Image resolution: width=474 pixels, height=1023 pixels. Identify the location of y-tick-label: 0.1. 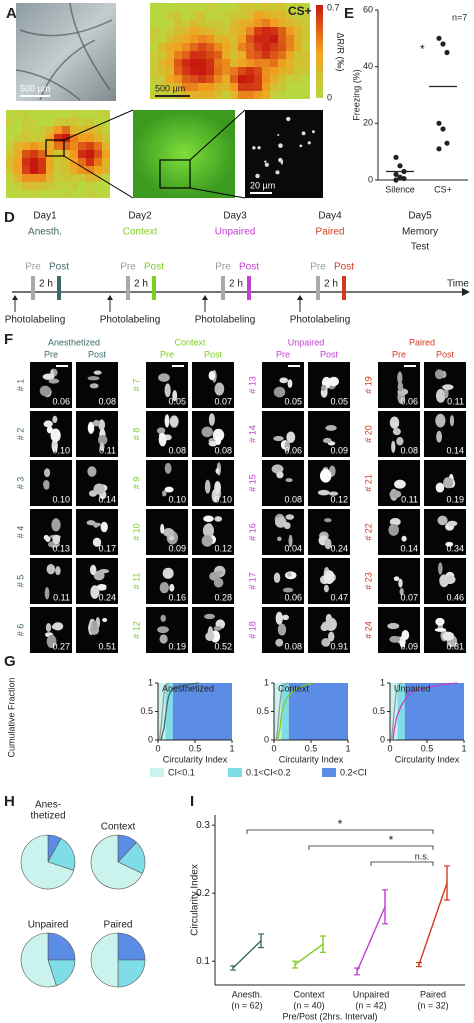
(203, 961).